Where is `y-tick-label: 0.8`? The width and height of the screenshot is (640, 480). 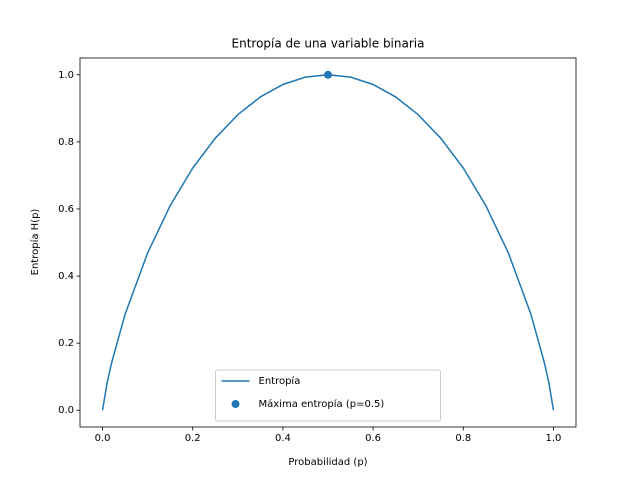
y-tick-label: 0.8 is located at coordinates (66, 142).